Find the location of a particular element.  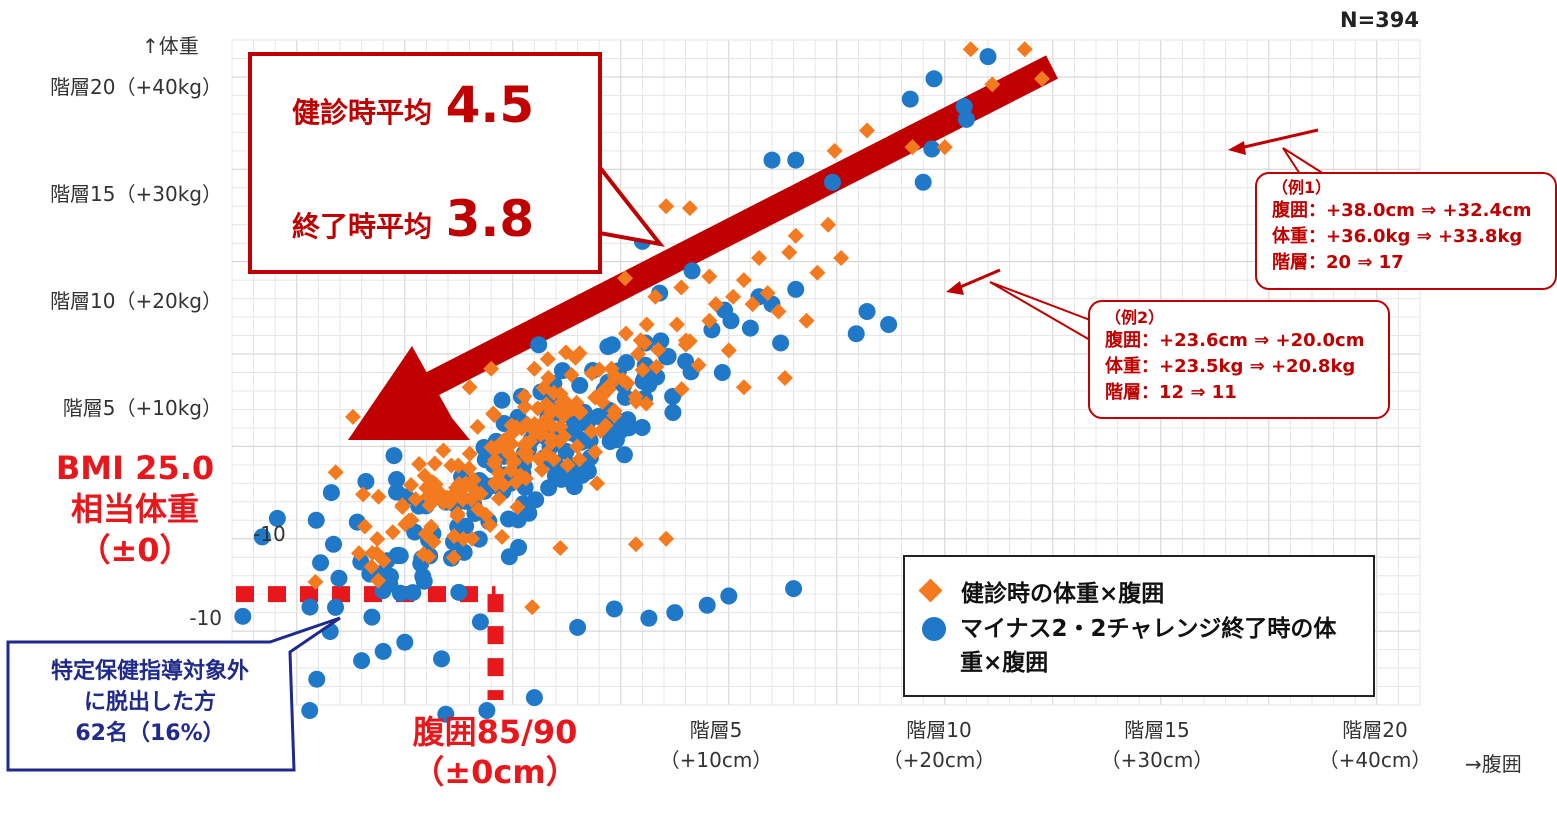

exit-callout-text: 特定保健指導対象外 に脱出した方 62名（16%） is located at coordinates (150, 702).